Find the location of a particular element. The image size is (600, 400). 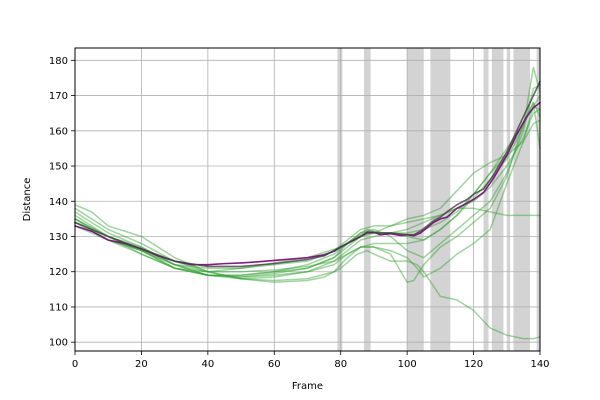

x-tick-label-20: 20 is located at coordinates (141, 364).